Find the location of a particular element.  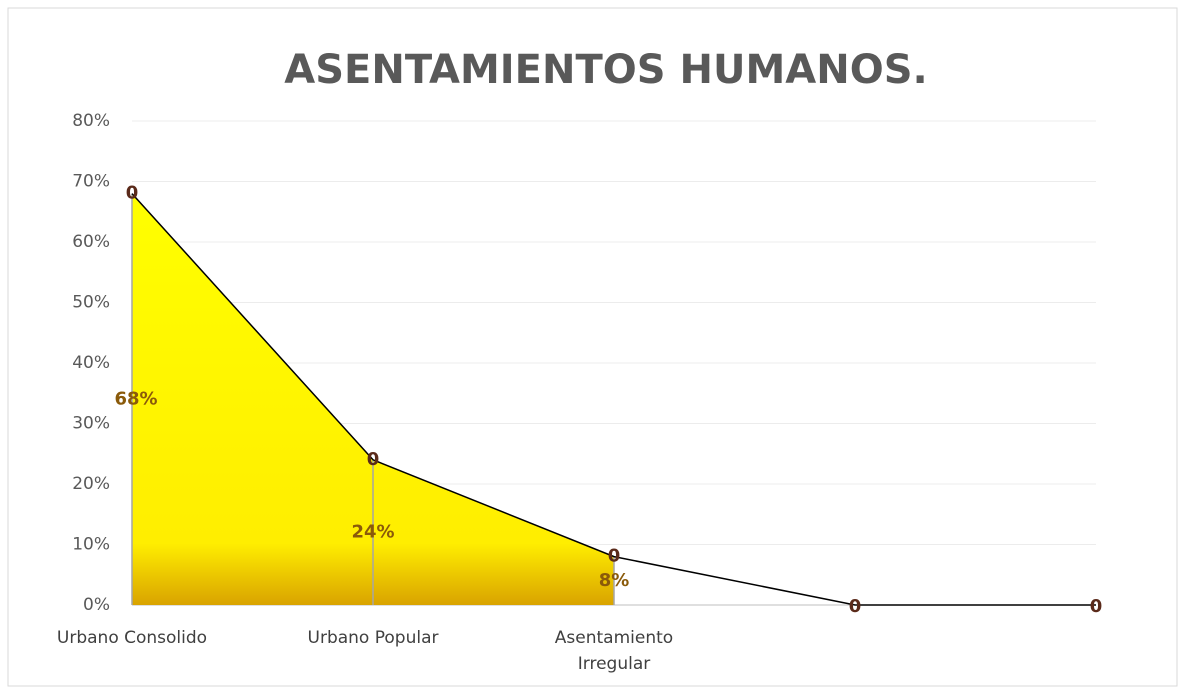

y-tick-label: 20% is located at coordinates (91, 484).